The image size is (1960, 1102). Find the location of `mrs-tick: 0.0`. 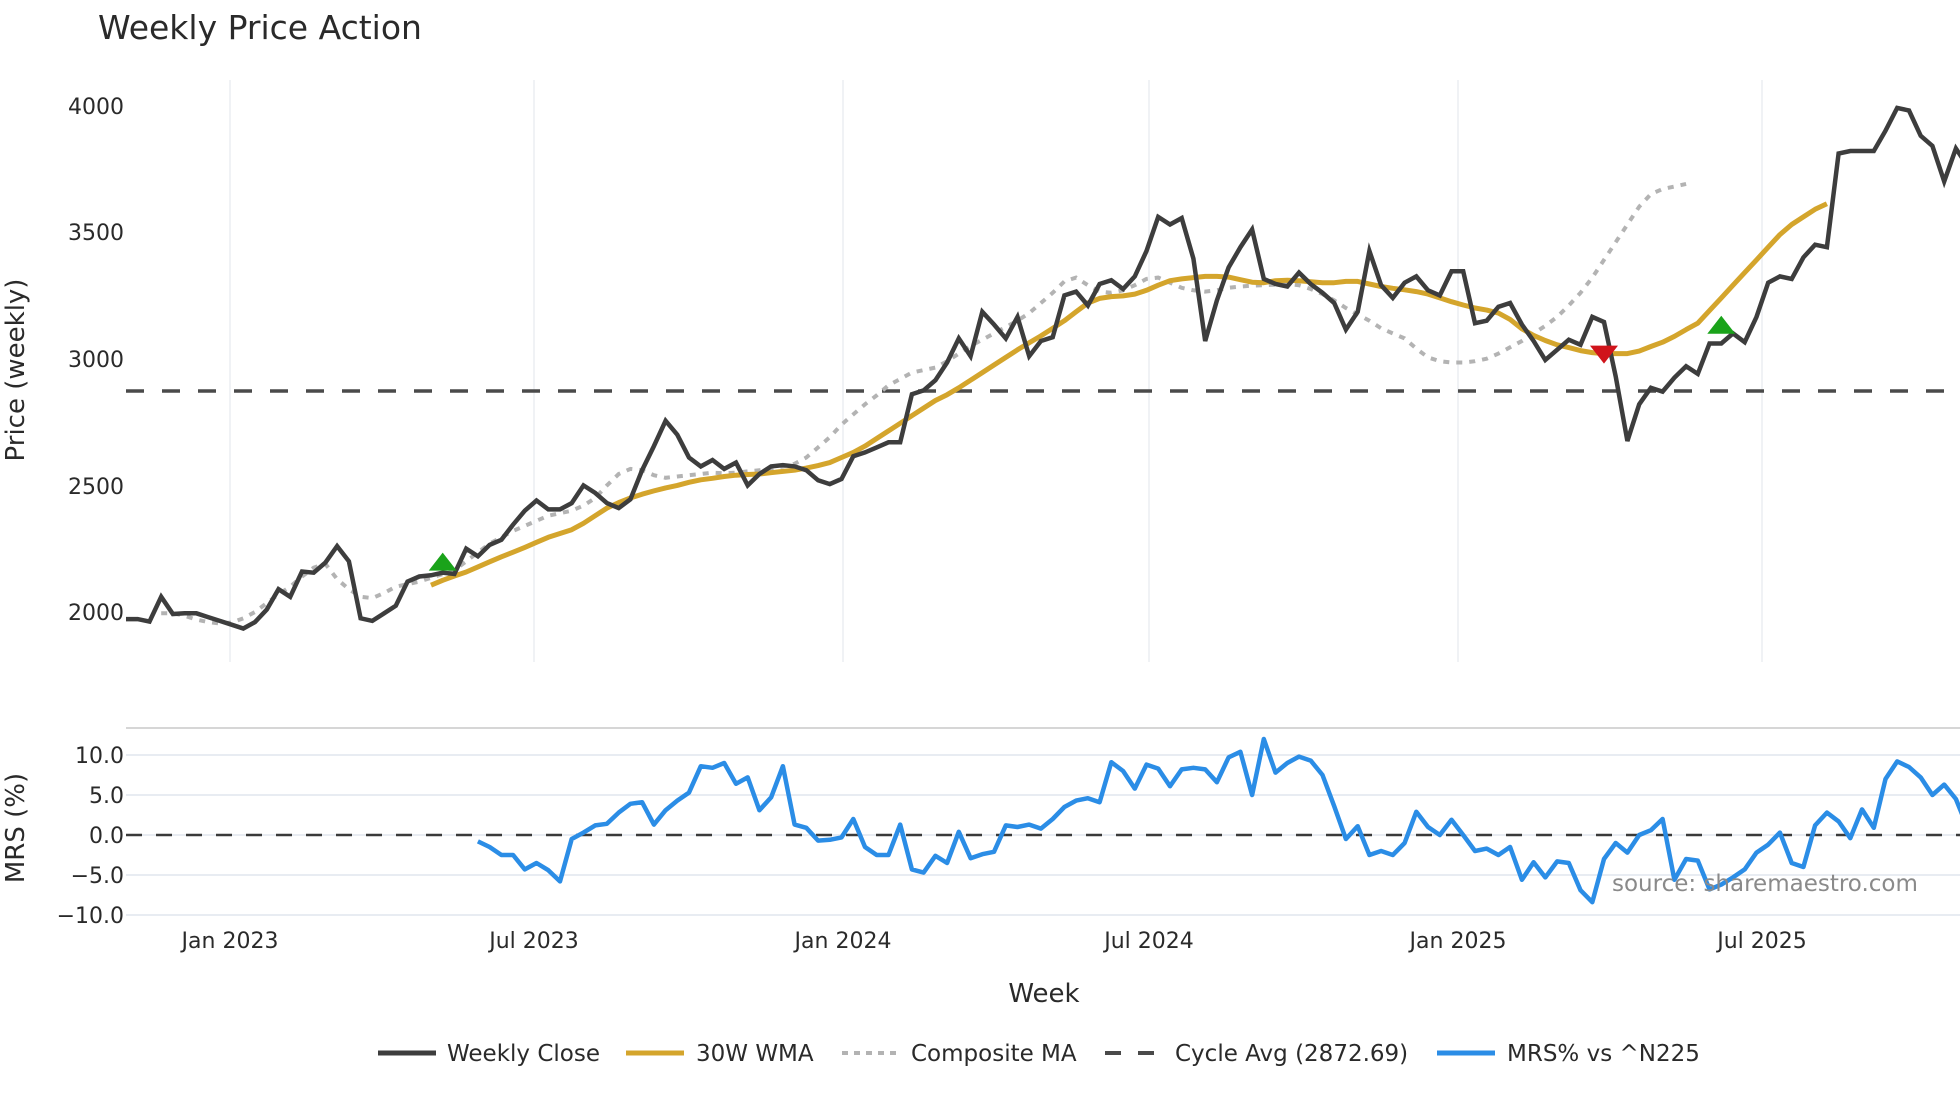

mrs-tick: 0.0 is located at coordinates (106, 836).